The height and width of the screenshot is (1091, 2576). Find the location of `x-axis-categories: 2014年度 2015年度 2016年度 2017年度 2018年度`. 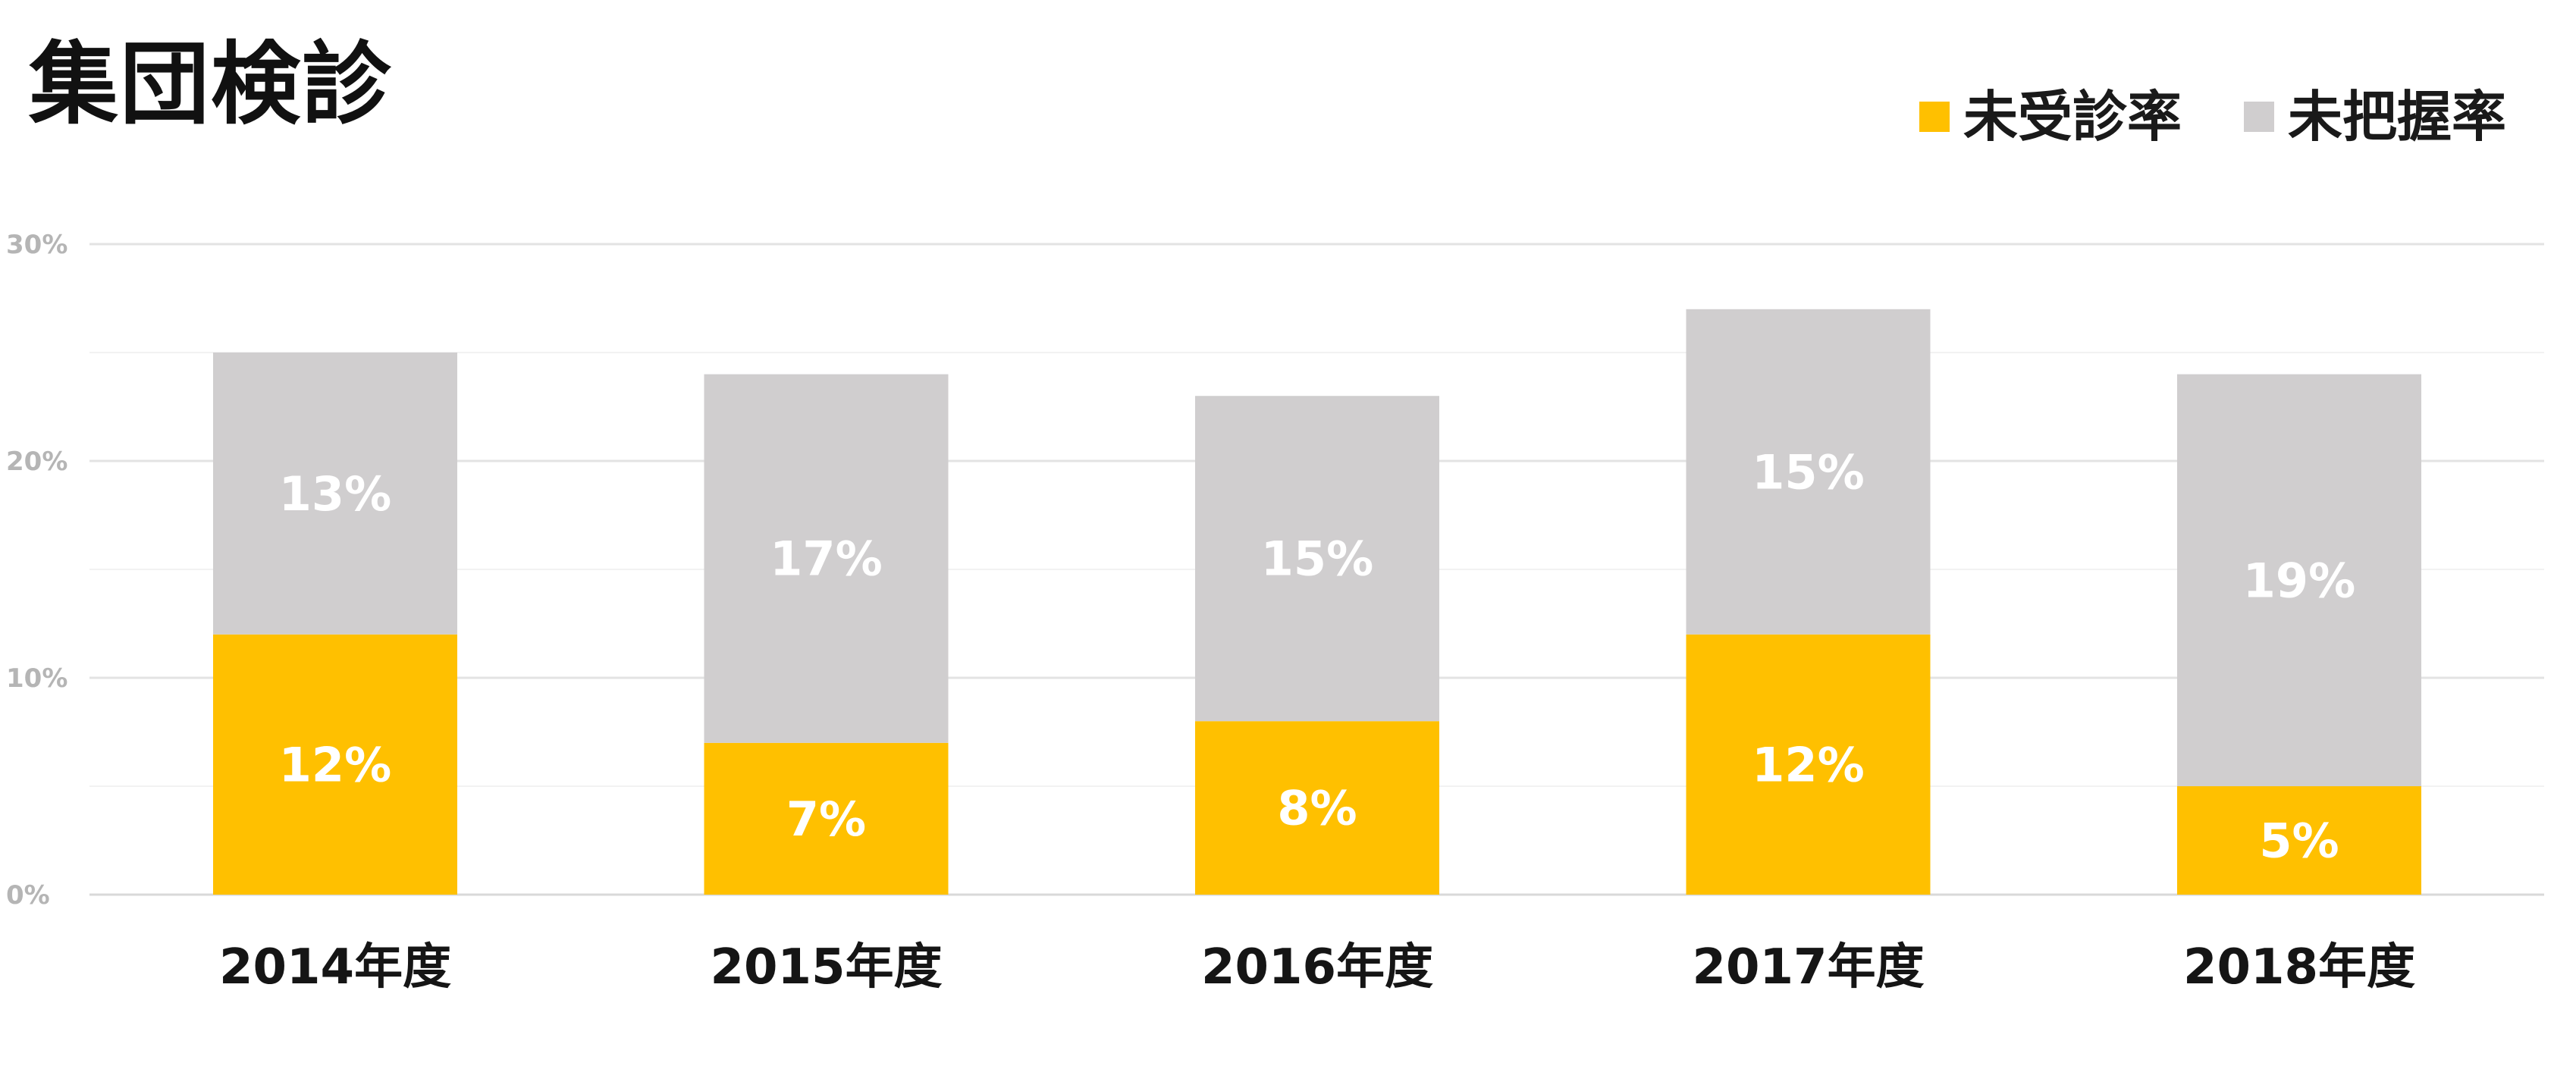

x-axis-categories: 2014年度 2015年度 2016年度 2017年度 2018年度 is located at coordinates (1317, 967).